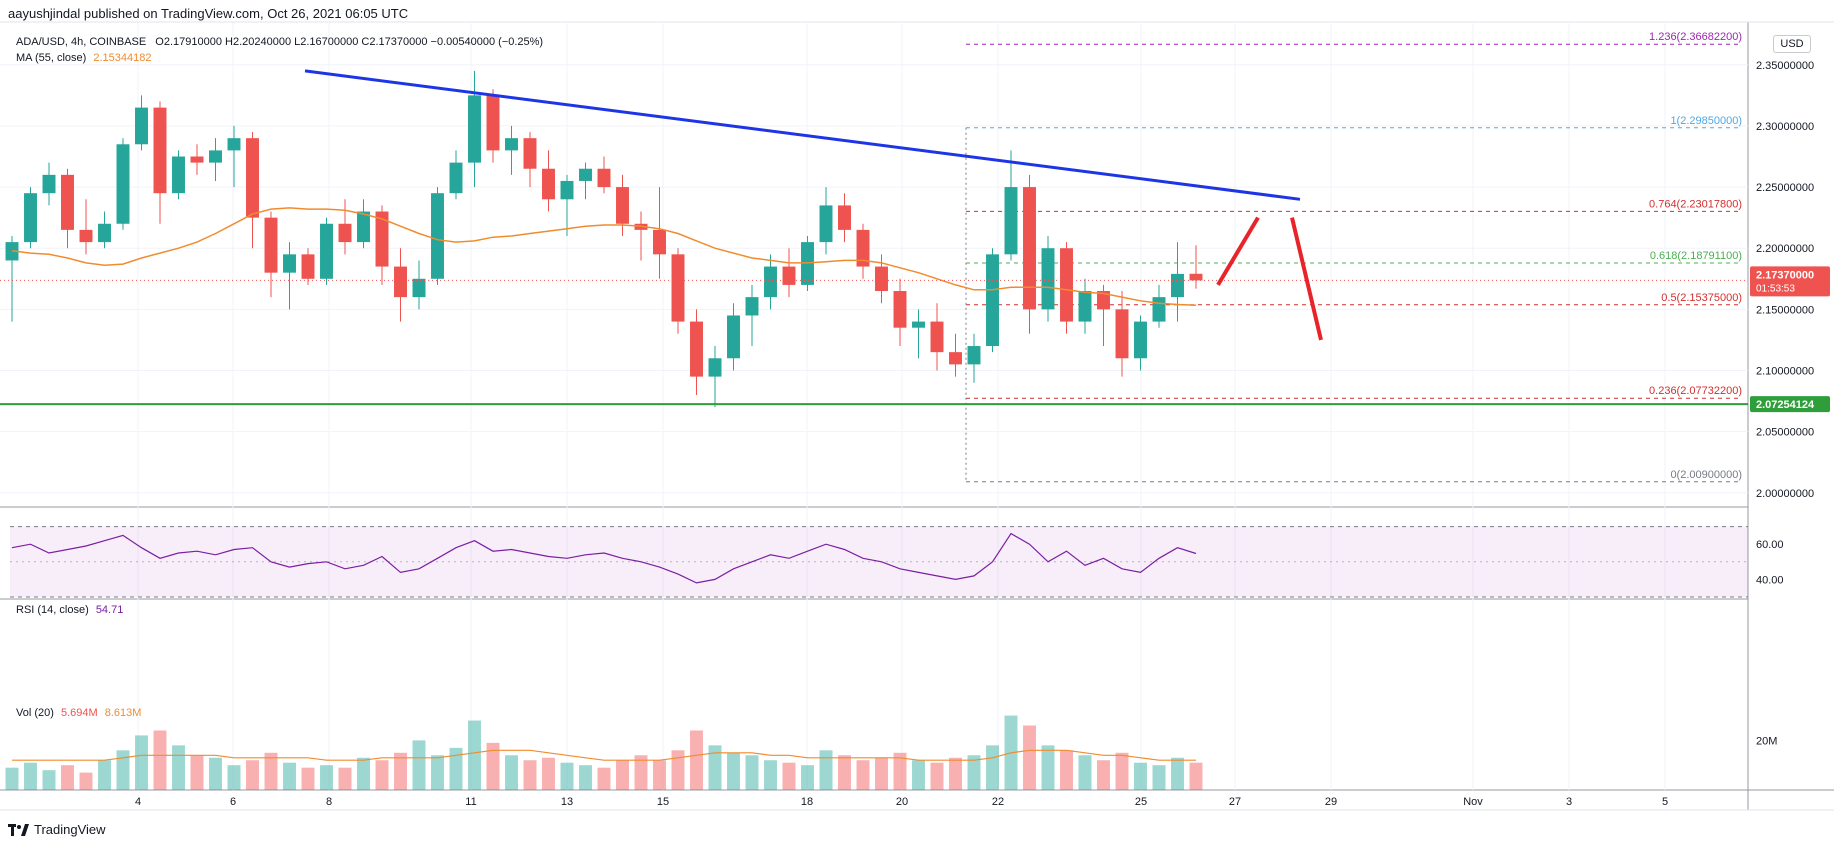 This screenshot has width=1834, height=848. I want to click on price-tick-label: 2.00000000, so click(1785, 494).